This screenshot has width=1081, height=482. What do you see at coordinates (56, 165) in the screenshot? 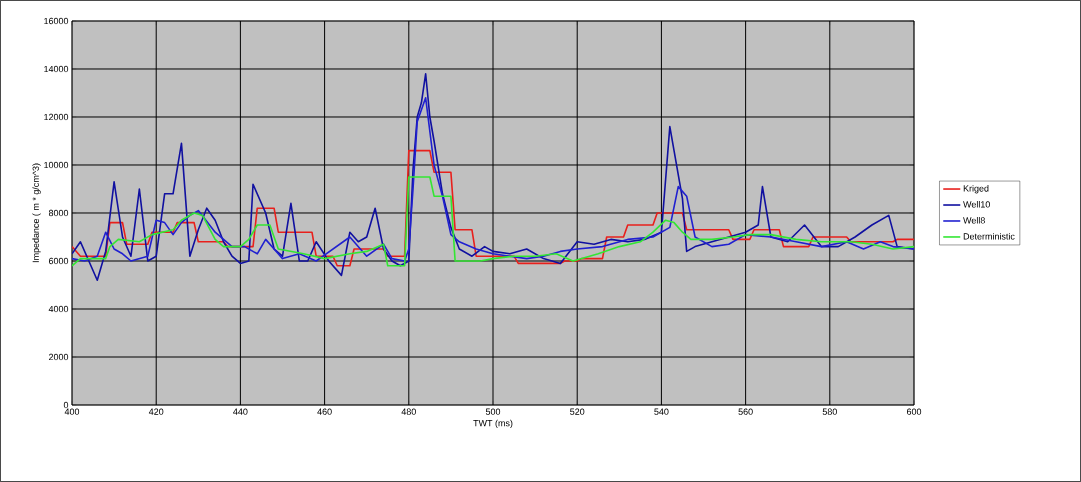
I see `y-tick-label: 10000` at bounding box center [56, 165].